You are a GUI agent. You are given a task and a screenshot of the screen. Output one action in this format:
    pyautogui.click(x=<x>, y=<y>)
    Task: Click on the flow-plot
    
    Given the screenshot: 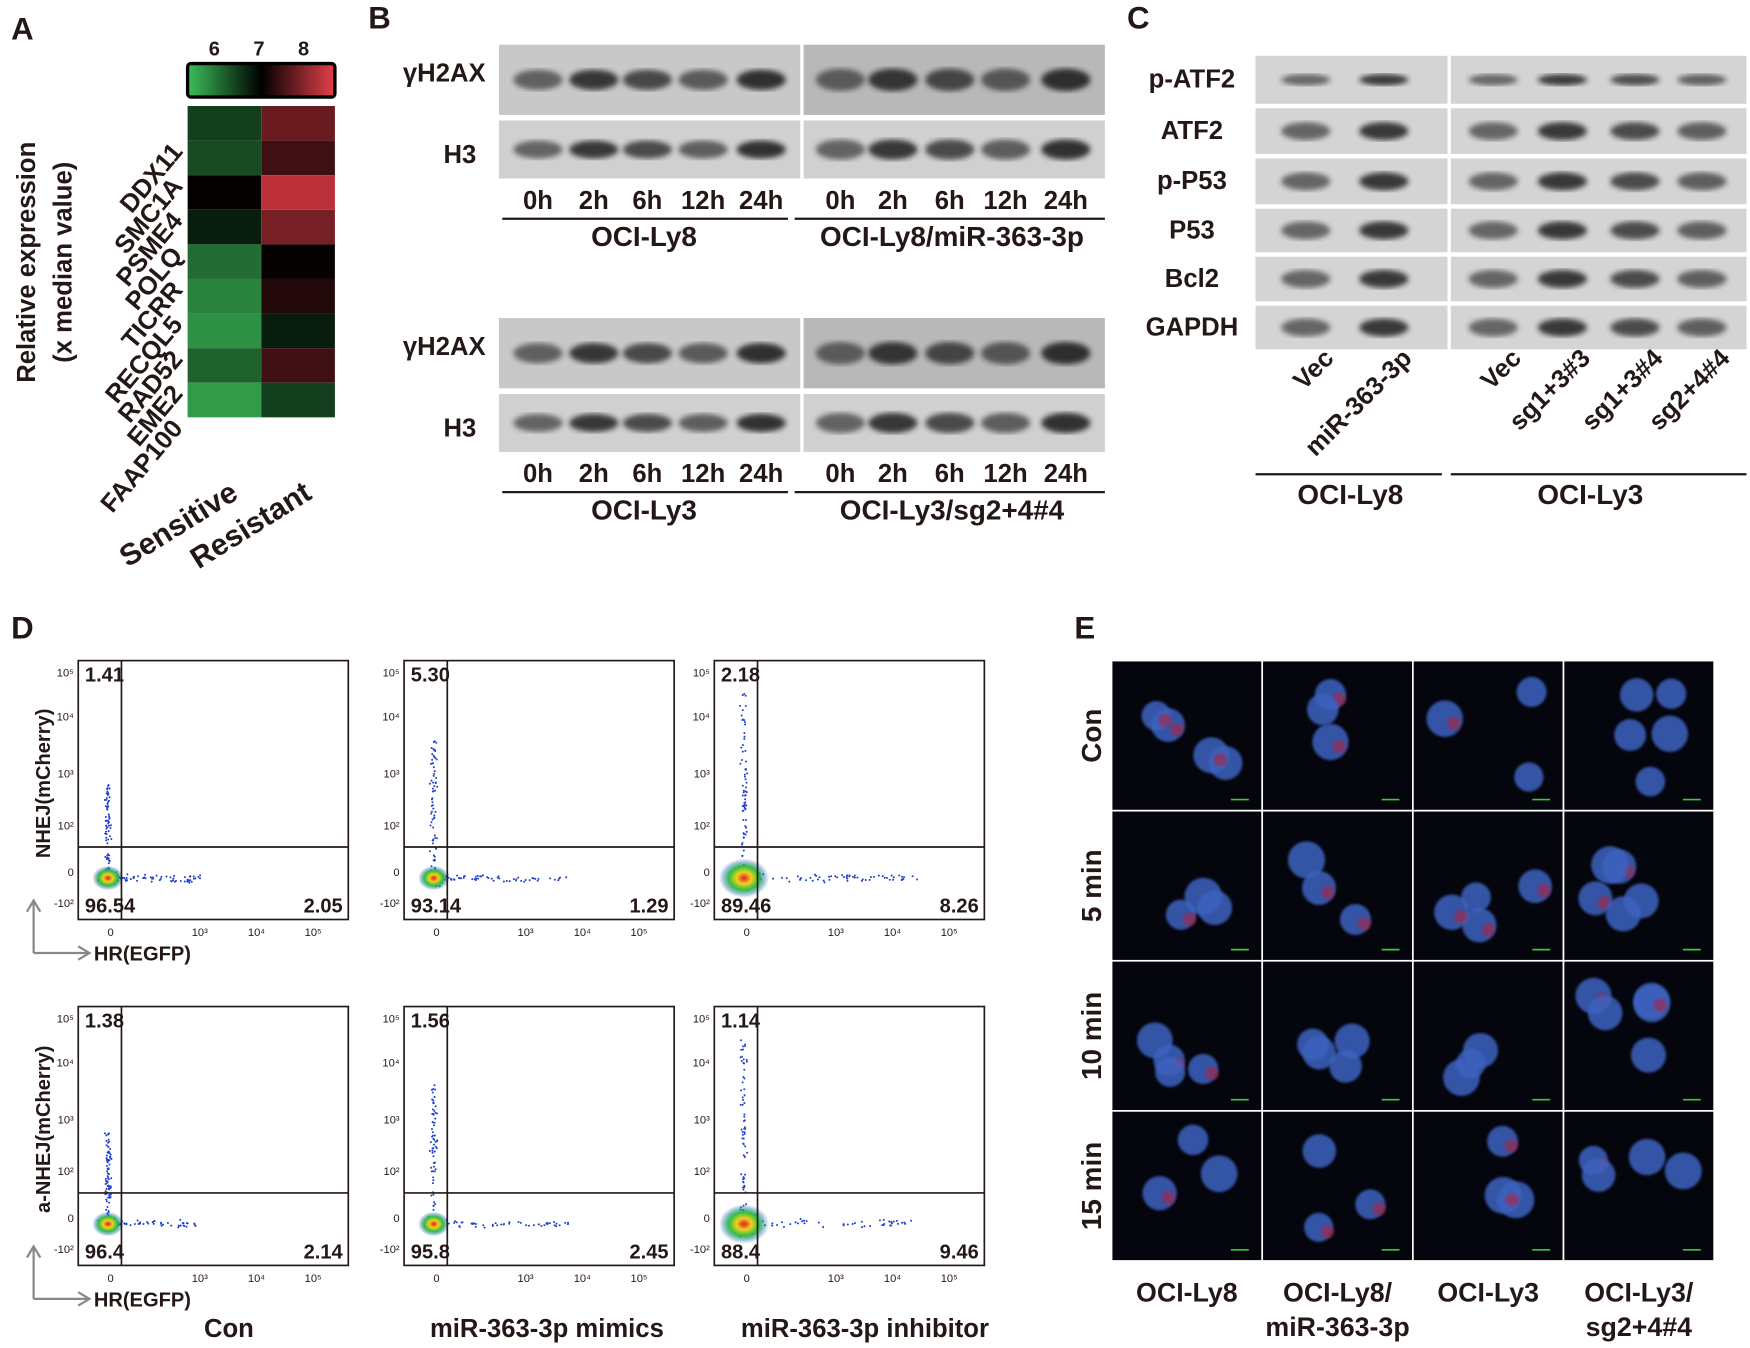 What is the action you would take?
    pyautogui.click(x=849, y=790)
    